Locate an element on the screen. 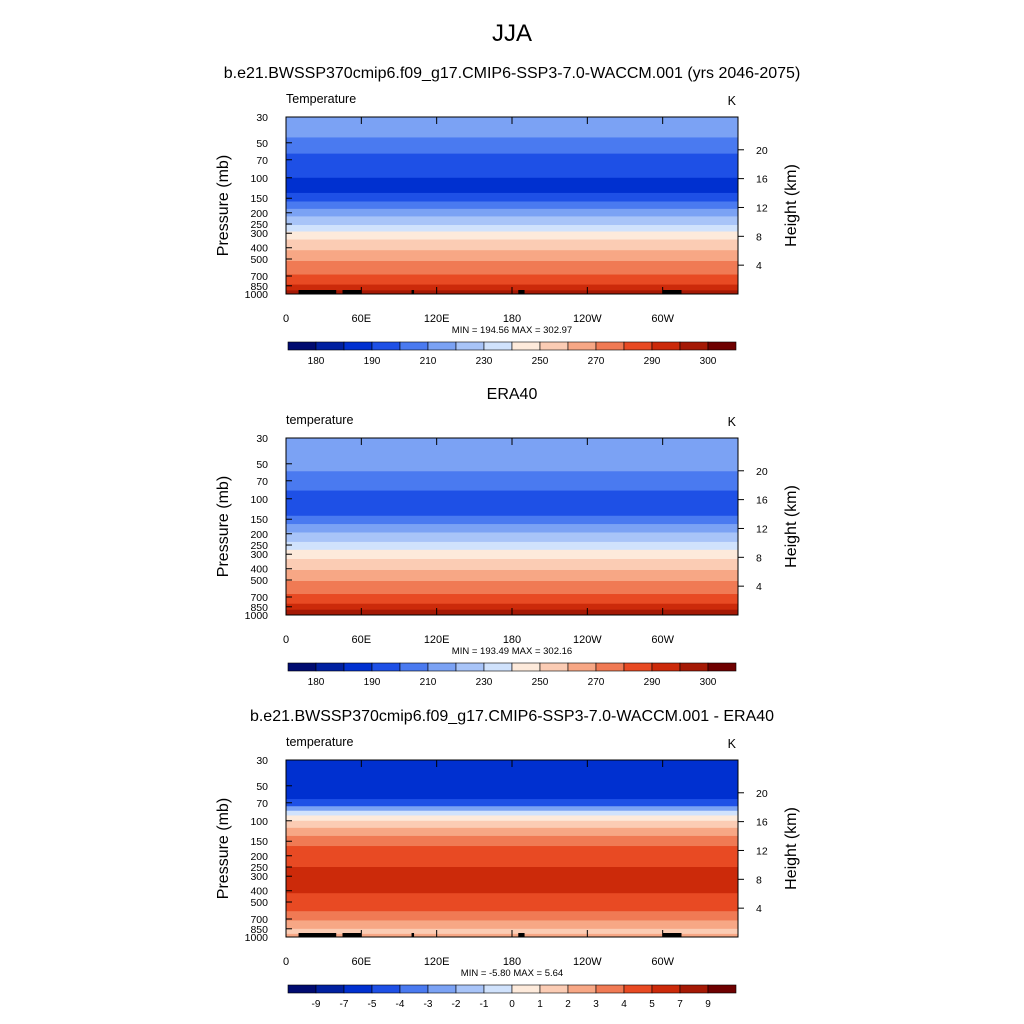  colorbar-label: -4 is located at coordinates (400, 1004).